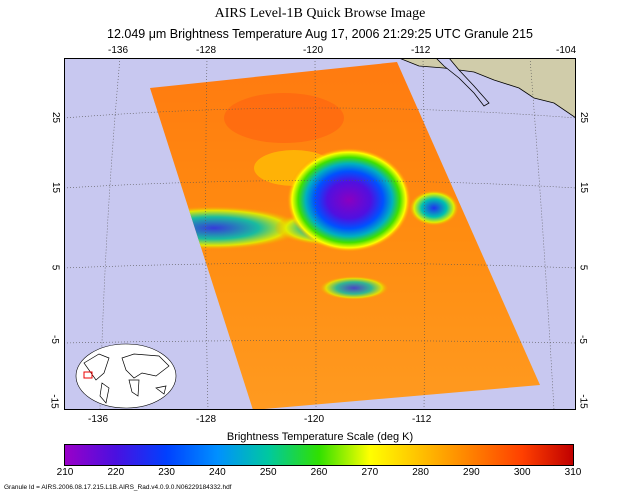 This screenshot has height=494, width=640. I want to click on mexico-land, so click(487, 88).